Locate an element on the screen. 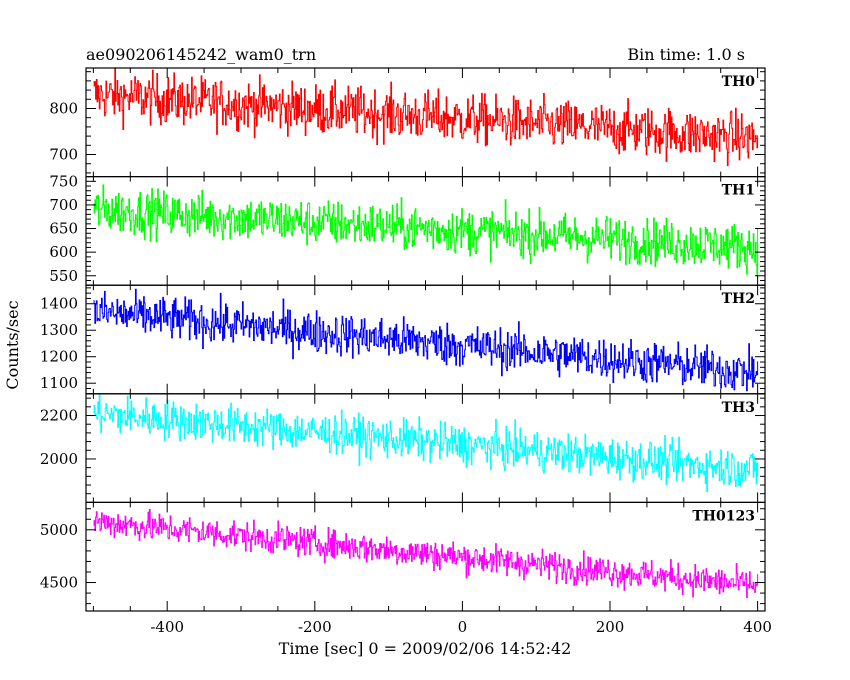  y-tick-label-th2: 1300 is located at coordinates (59, 330).